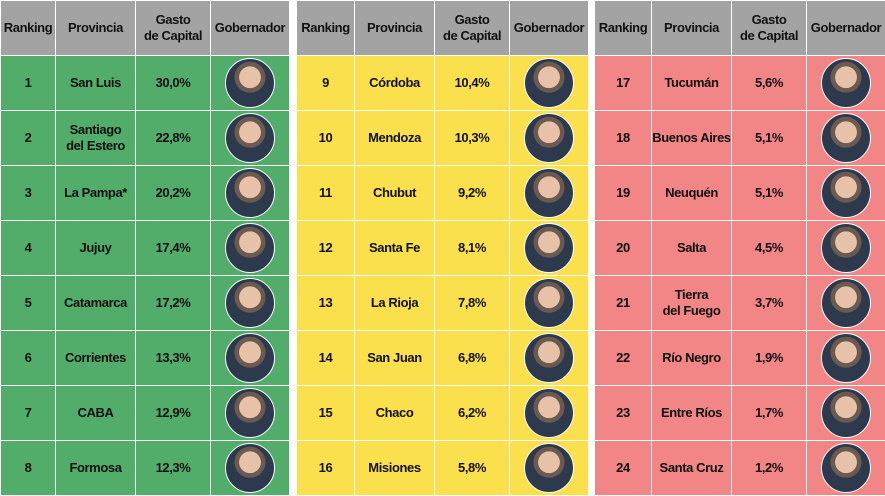 The height and width of the screenshot is (496, 885). I want to click on capital-spending-cell: 7,8%, so click(472, 303).